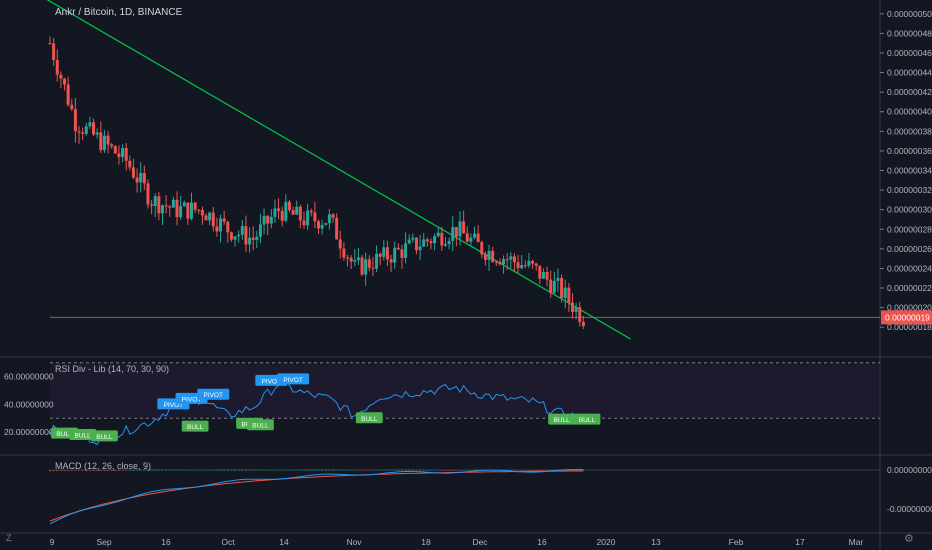  What do you see at coordinates (103, 466) in the screenshot?
I see `macd-label: MACD (12, 26, close, 9)` at bounding box center [103, 466].